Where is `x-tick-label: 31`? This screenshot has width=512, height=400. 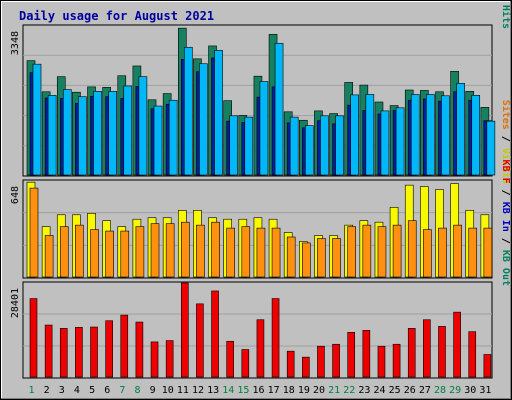 x-tick-label: 31 is located at coordinates (485, 390).